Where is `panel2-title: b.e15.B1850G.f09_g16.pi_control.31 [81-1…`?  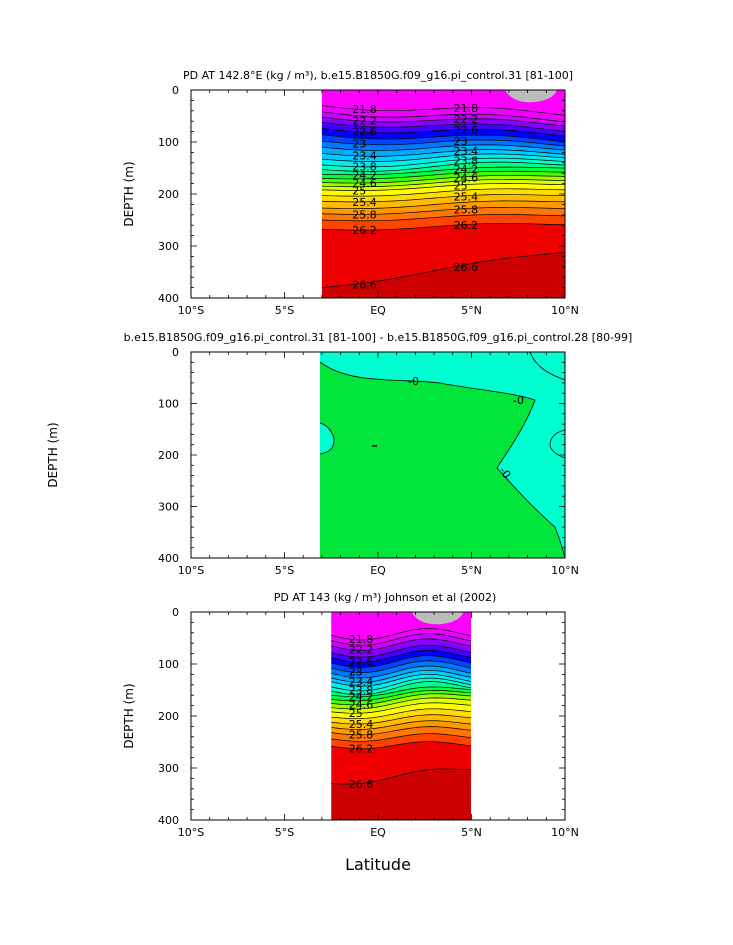
panel2-title: b.e15.B1850G.f09_g16.pi_control.31 [81-1… is located at coordinates (378, 337).